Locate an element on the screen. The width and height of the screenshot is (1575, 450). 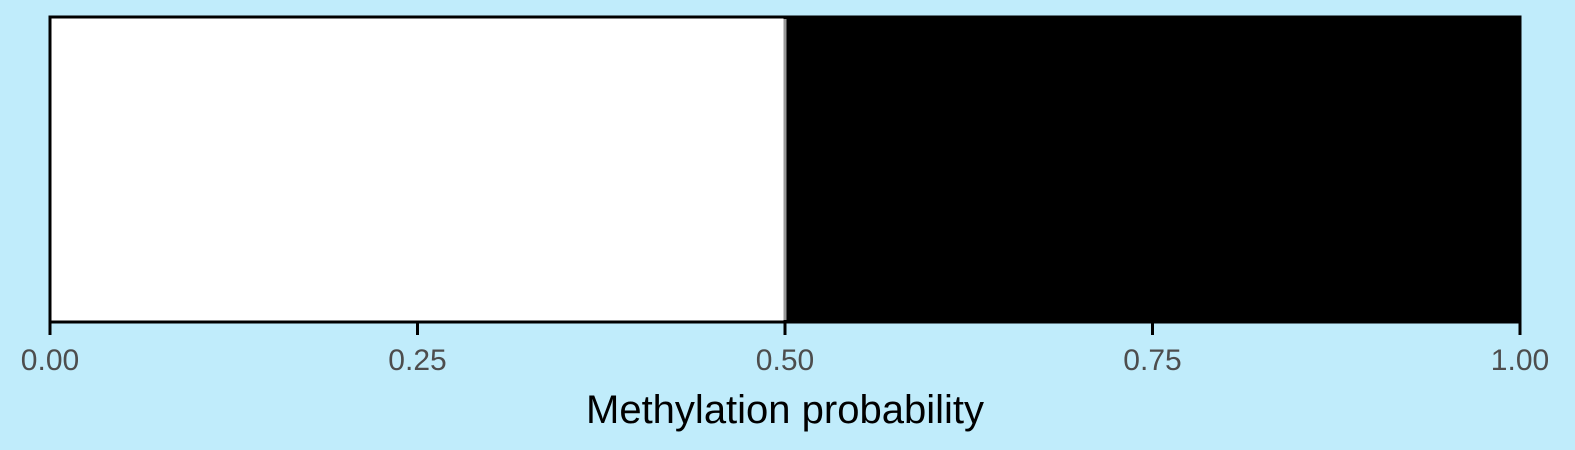
x-tick-labels: 0.00 0.25 0.50 0.75 1.00 is located at coordinates (785, 360).